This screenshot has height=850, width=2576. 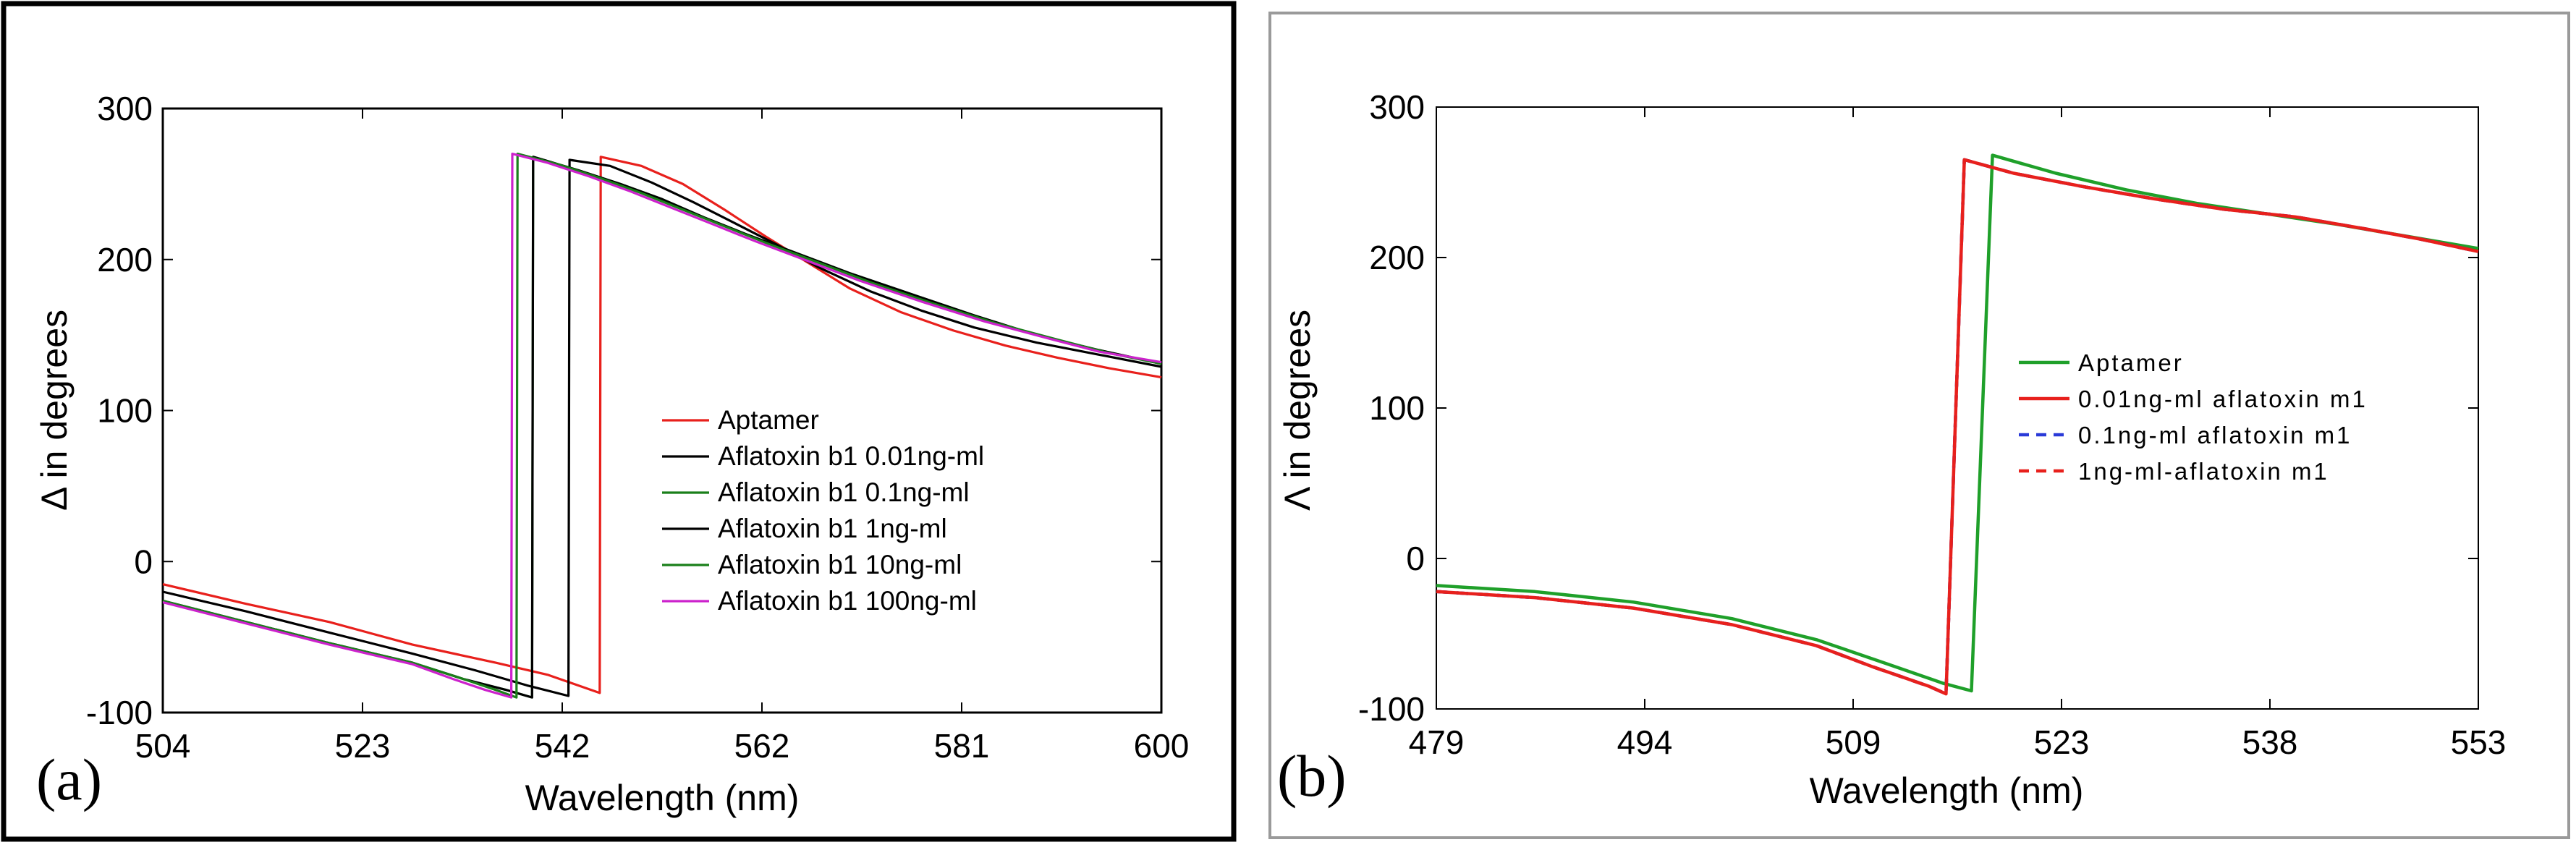 I want to click on legend-label: Aflatoxin b1 0.1ng-ml, so click(x=844, y=492).